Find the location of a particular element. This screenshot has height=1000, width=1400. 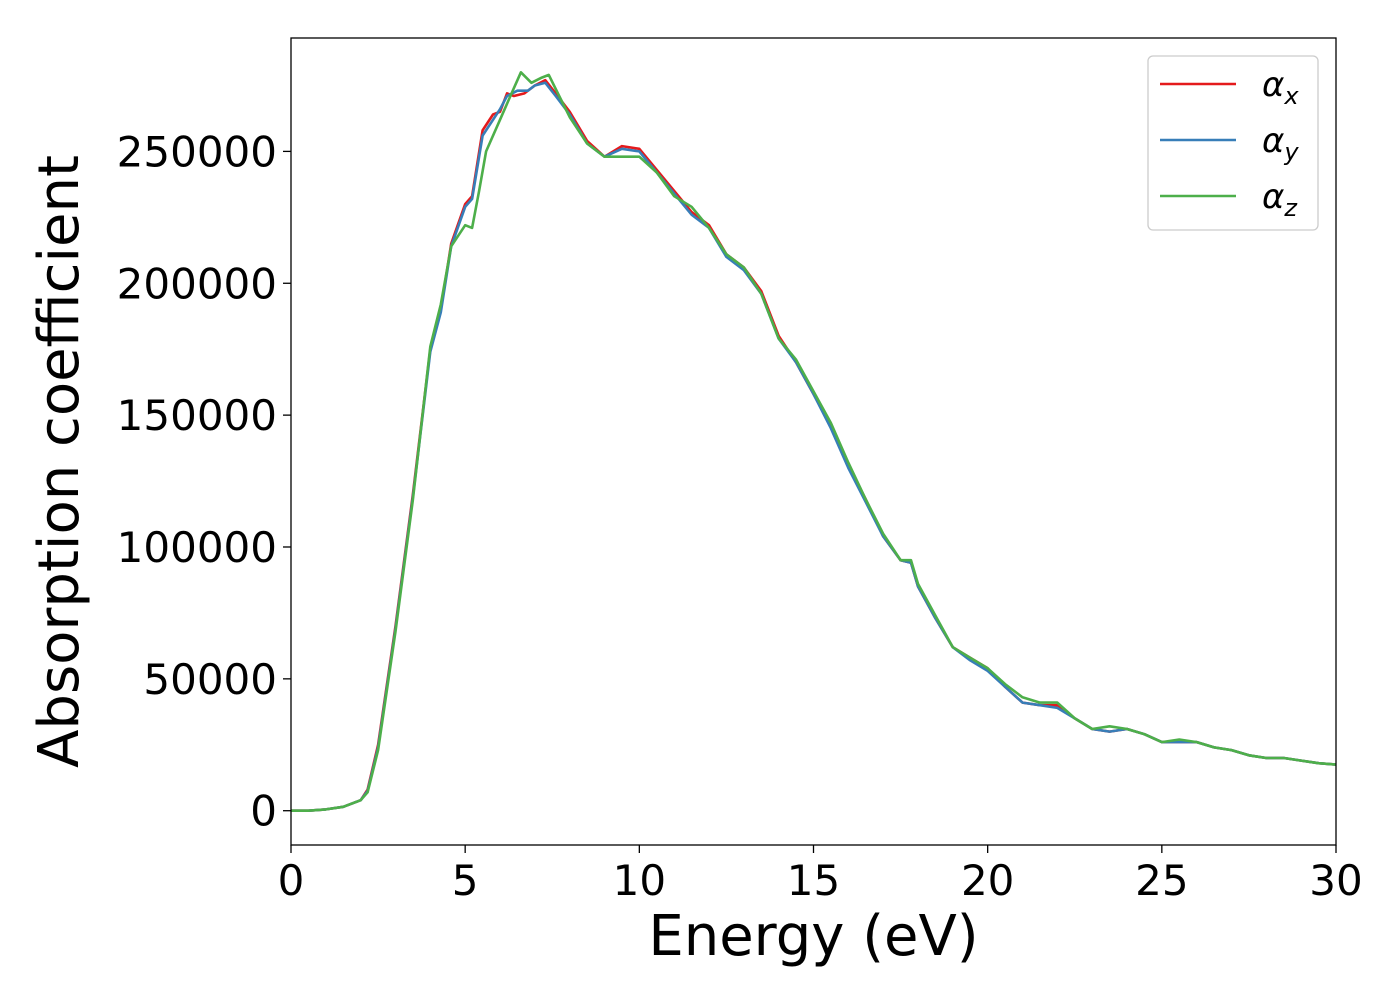

y-tick-label: 200000 is located at coordinates (197, 283).